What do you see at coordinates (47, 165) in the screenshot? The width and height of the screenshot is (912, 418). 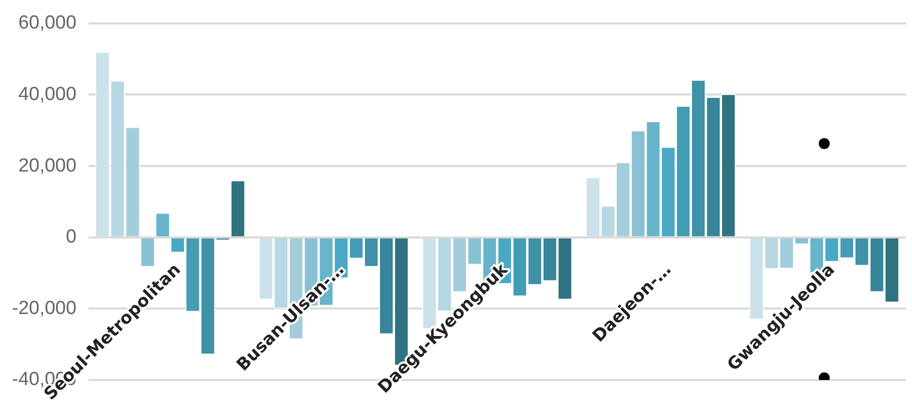 I see `y-tick-label: 20,000` at bounding box center [47, 165].